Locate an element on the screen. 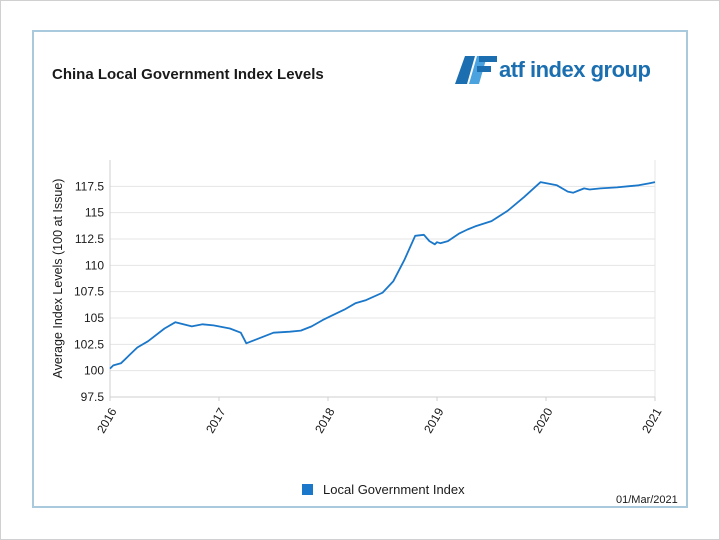  logo: atf index group is located at coordinates (553, 70).